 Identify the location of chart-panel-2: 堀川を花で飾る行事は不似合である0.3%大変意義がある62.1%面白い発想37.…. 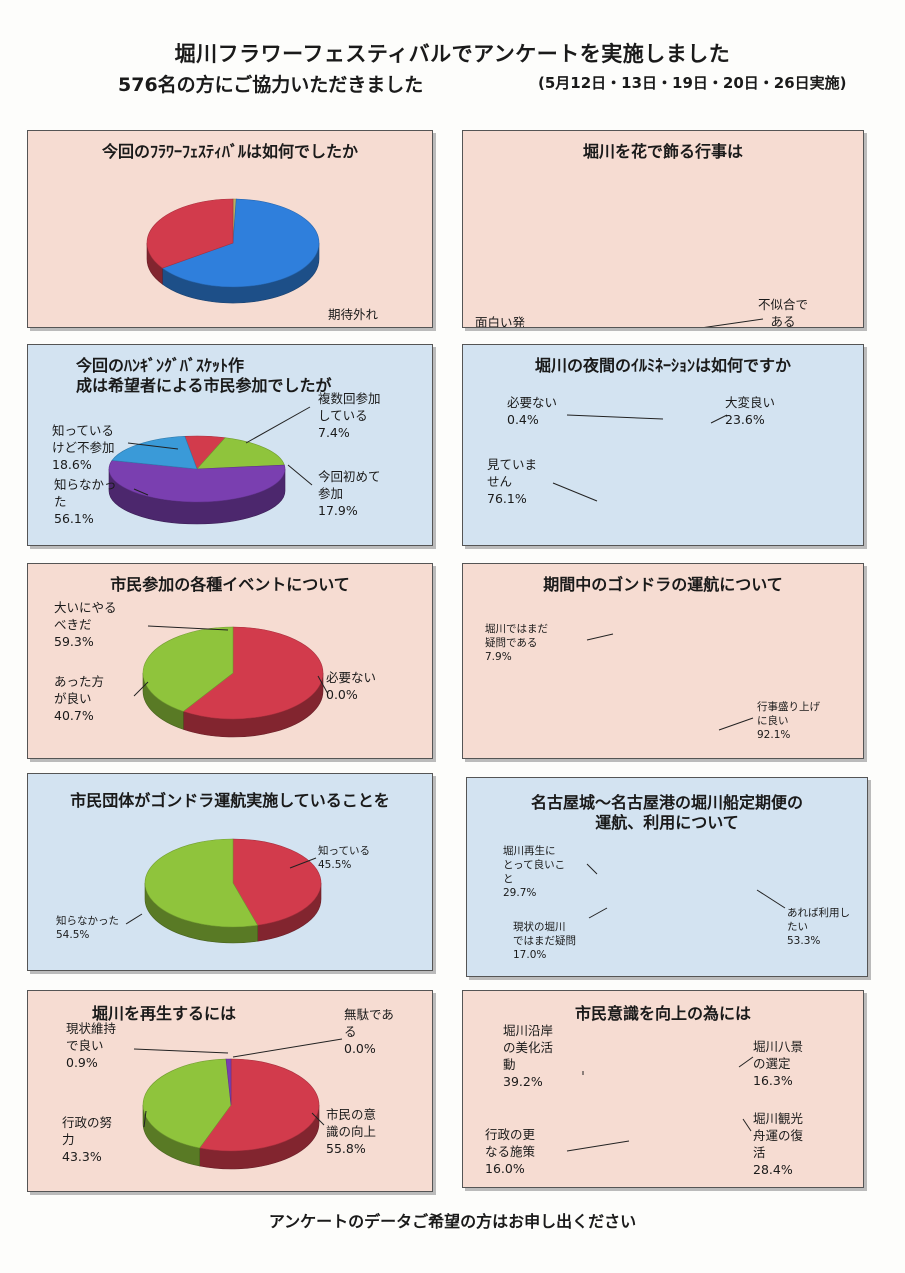
(663, 229).